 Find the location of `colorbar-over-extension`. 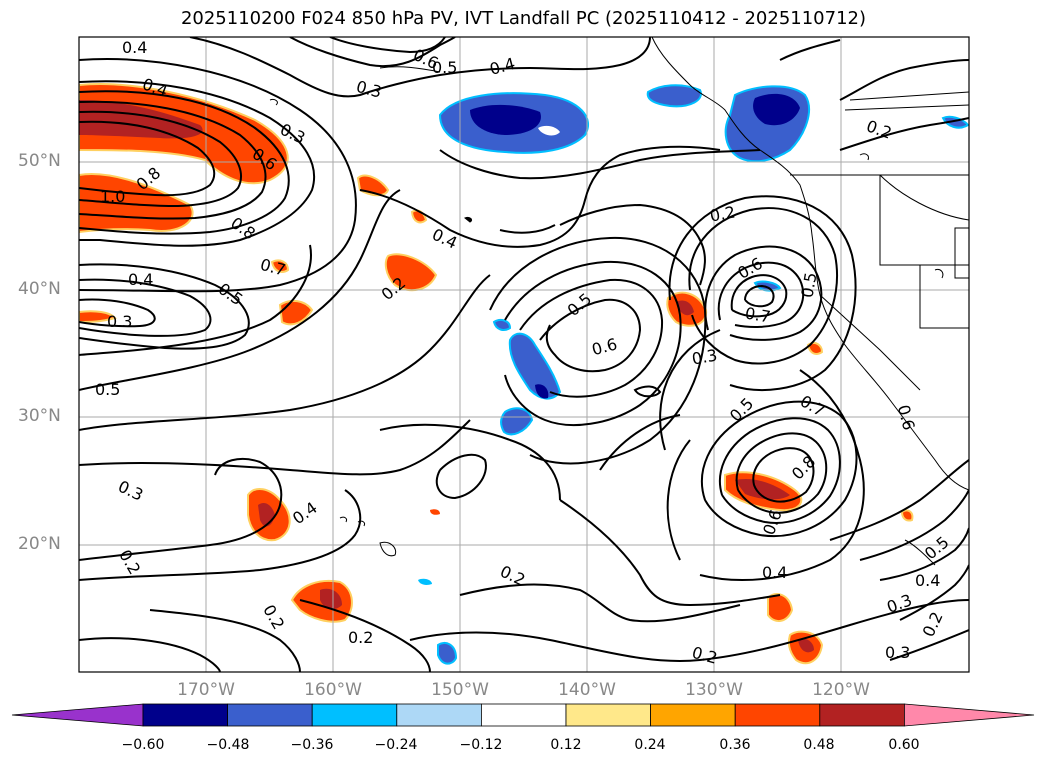

colorbar-over-extension is located at coordinates (969, 715).